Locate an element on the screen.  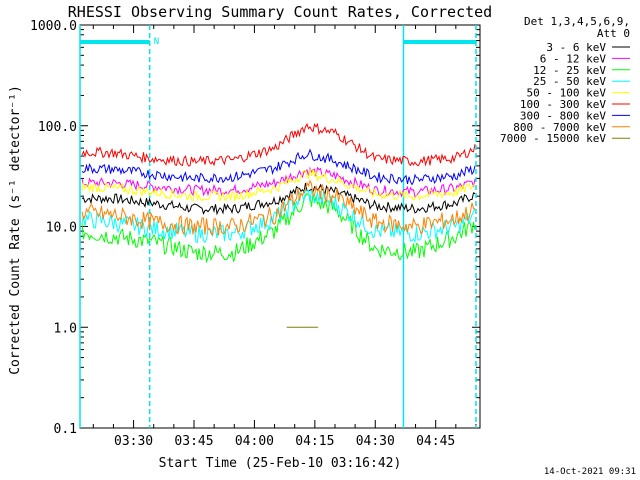
x-tick-label: 04:15 is located at coordinates (314, 441).